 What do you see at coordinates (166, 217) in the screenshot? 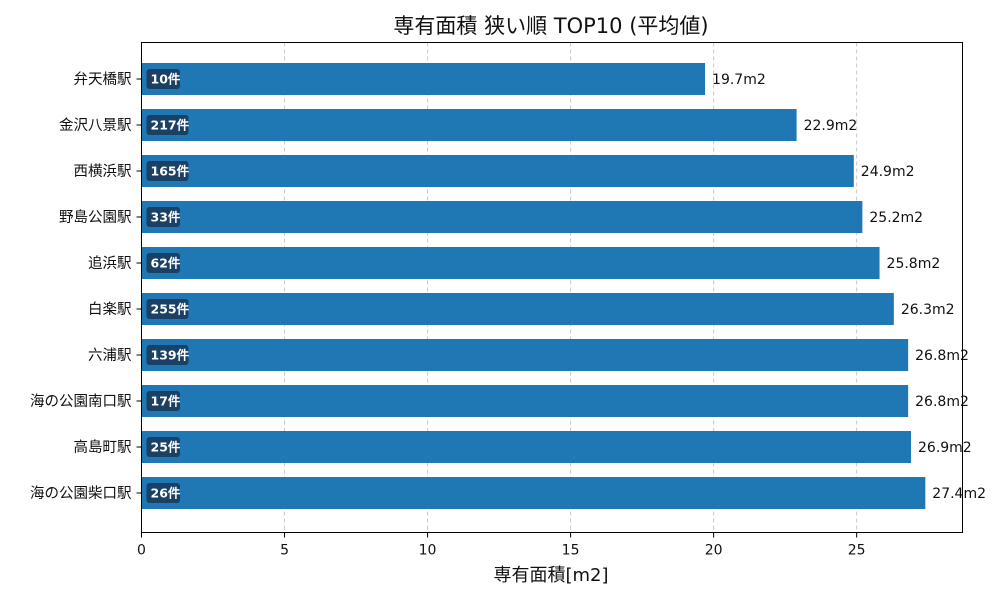
I see `count-label: 33件` at bounding box center [166, 217].